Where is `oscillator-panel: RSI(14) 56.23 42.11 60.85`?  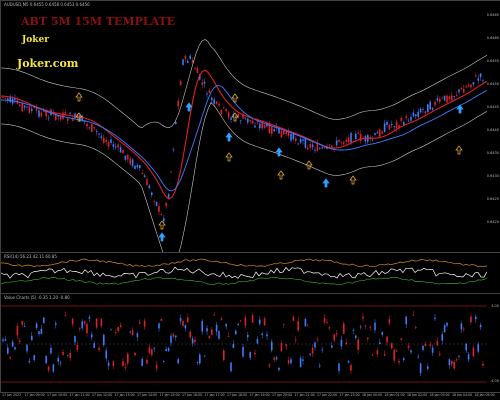
oscillator-panel: RSI(14) 56.23 42.11 60.85 is located at coordinates (250, 273).